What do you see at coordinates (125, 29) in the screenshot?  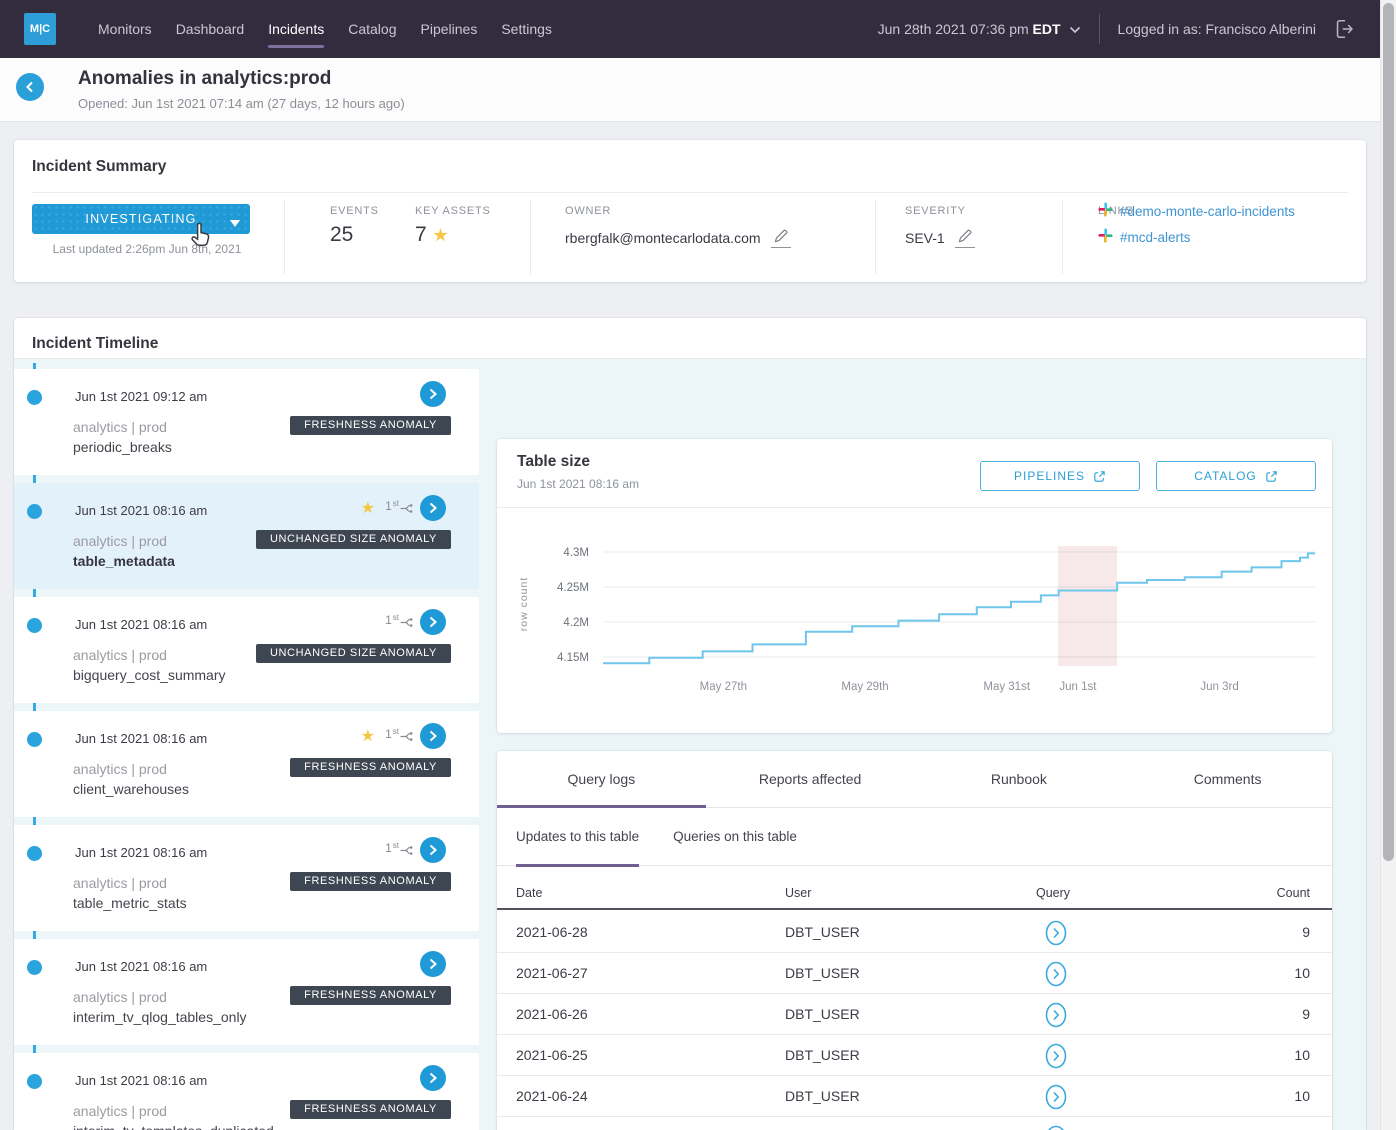 I see `nav-item-monitors: Monitors` at bounding box center [125, 29].